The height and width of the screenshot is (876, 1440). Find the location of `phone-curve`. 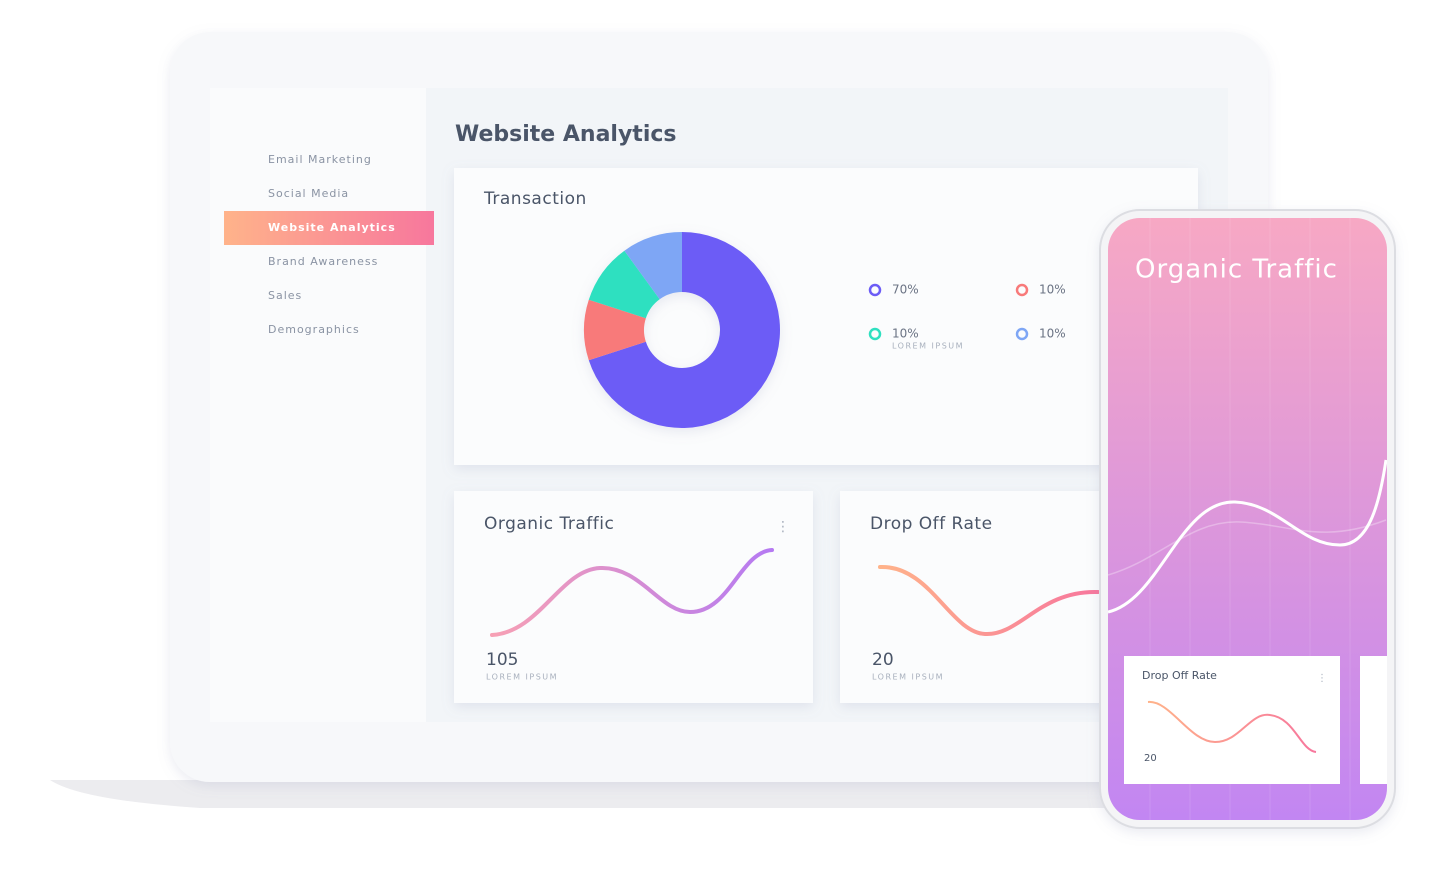

phone-curve is located at coordinates (1247, 536).